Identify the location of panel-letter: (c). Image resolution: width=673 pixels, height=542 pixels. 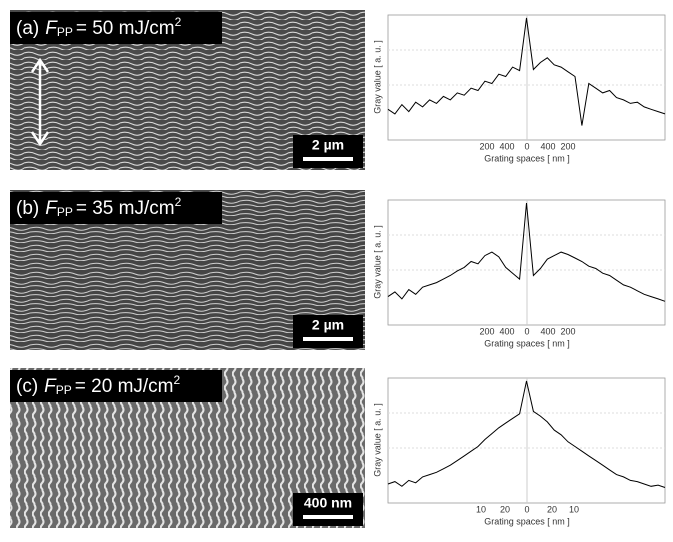
(27, 386).